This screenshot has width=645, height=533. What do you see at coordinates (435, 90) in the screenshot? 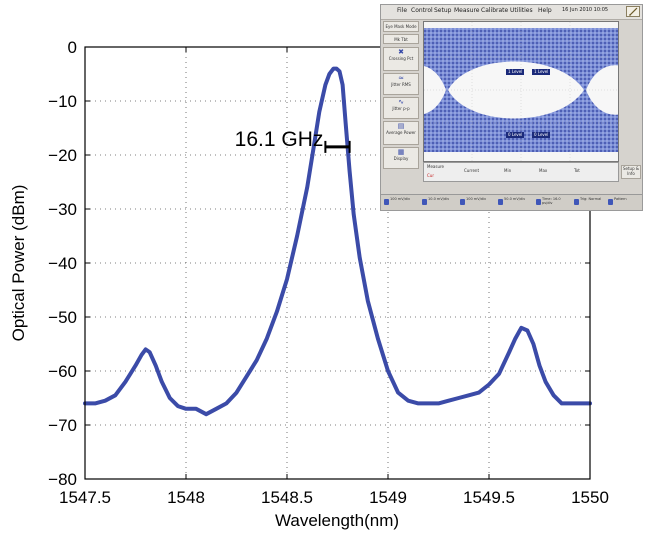
I see `eye-opening-left` at bounding box center [435, 90].